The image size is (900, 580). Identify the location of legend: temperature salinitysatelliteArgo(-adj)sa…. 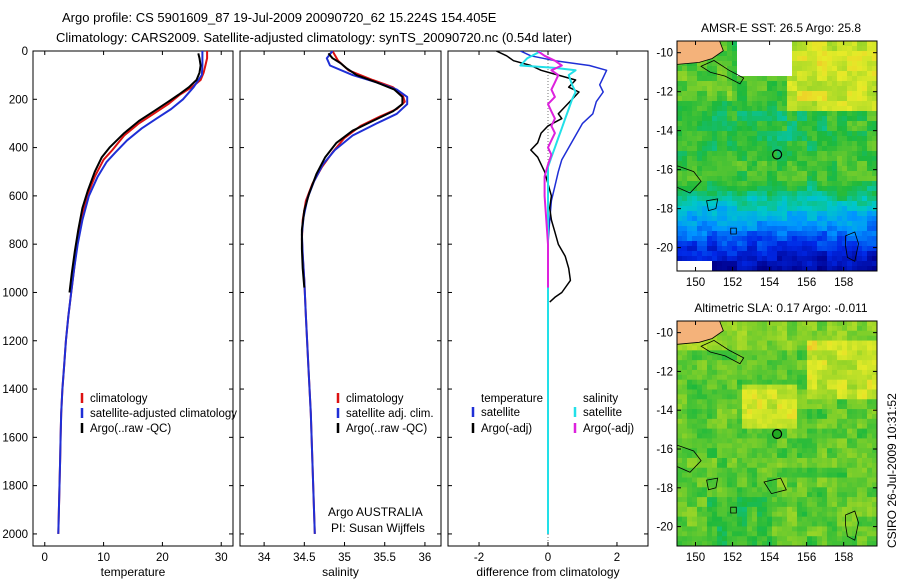
(552, 414).